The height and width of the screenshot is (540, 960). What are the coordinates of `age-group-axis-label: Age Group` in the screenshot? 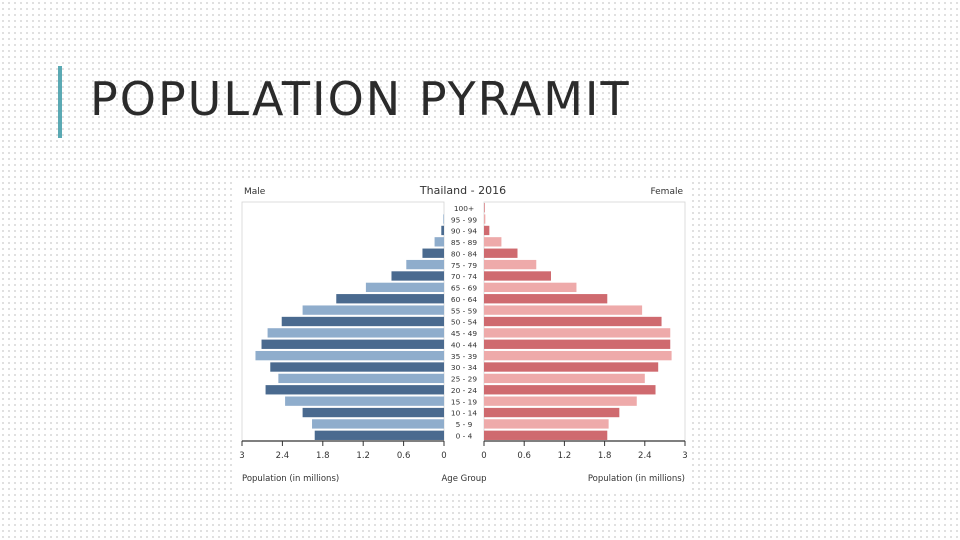 It's located at (463, 479).